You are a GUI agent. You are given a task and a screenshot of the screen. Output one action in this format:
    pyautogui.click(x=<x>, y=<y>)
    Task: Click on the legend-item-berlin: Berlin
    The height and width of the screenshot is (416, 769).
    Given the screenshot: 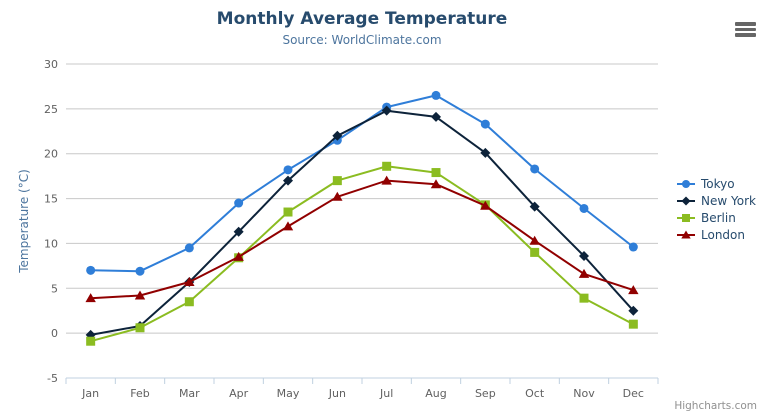 What is the action you would take?
    pyautogui.click(x=716, y=217)
    